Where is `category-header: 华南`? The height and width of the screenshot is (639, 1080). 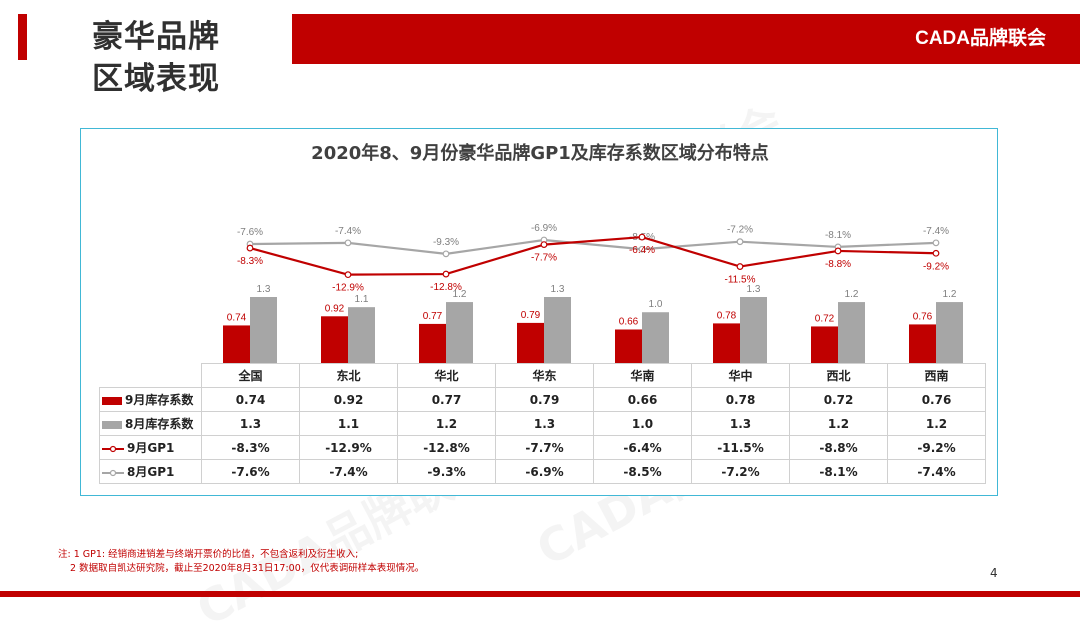 category-header: 华南 is located at coordinates (642, 375).